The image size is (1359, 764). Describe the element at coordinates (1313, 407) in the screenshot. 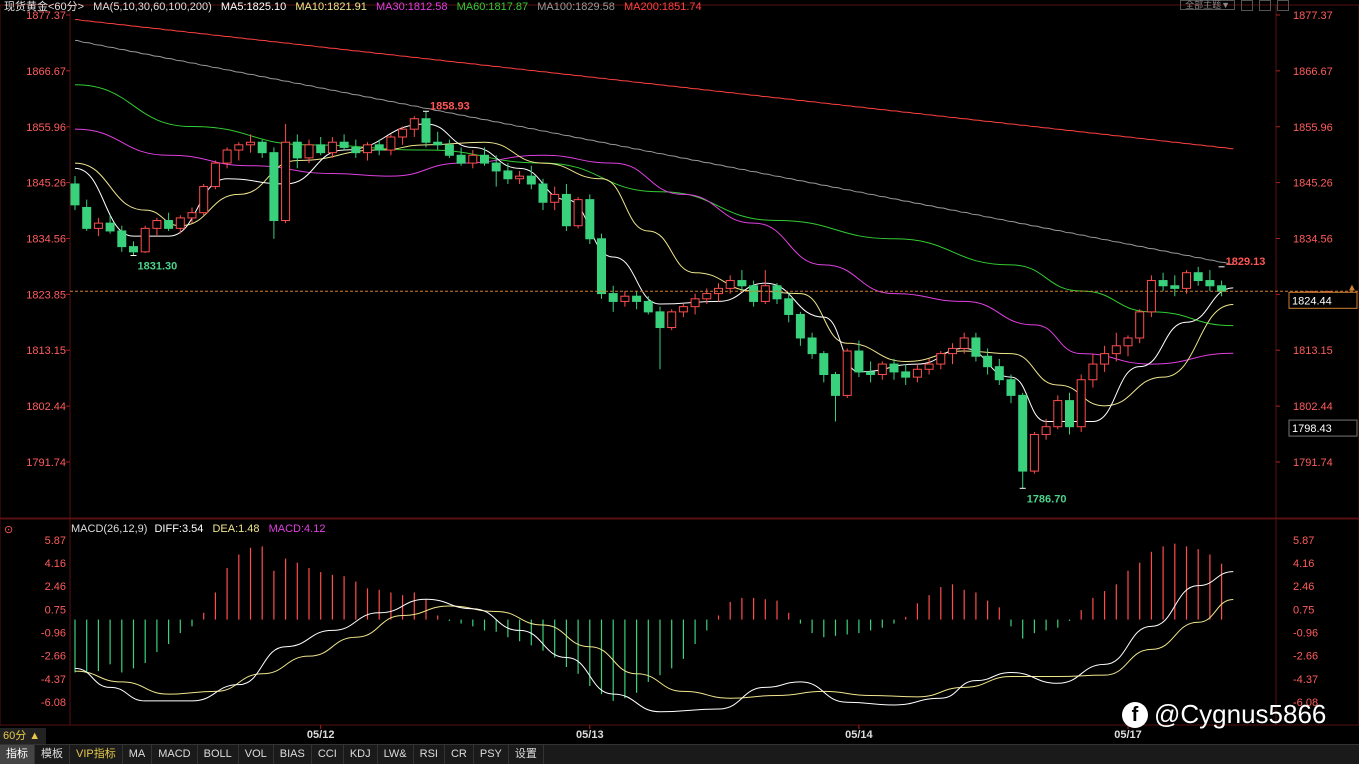

I see `price-axis-label-right: 1802.44` at that location.